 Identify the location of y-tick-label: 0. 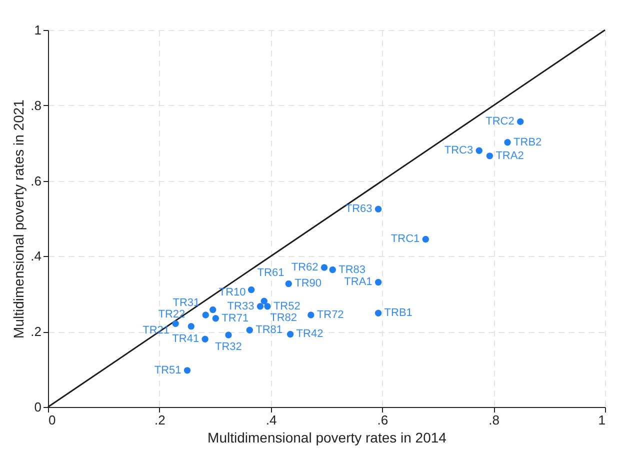
(38, 407).